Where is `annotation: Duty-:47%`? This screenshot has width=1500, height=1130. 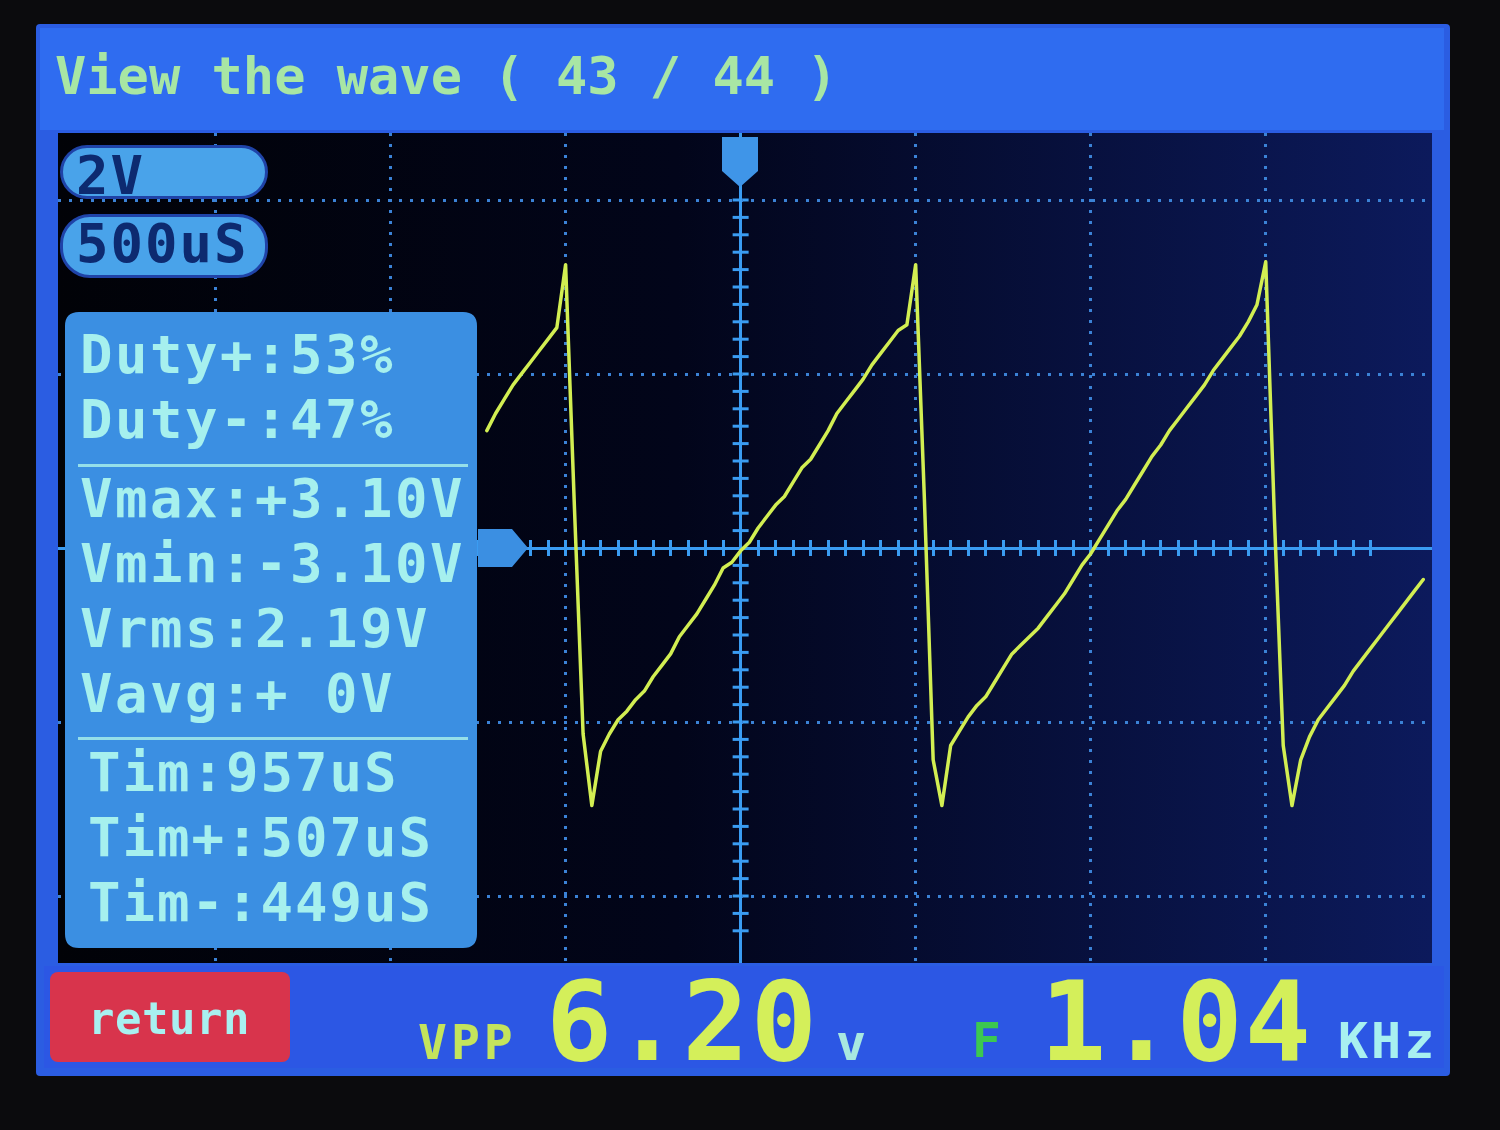
annotation: Duty-:47% is located at coordinates (238, 419).